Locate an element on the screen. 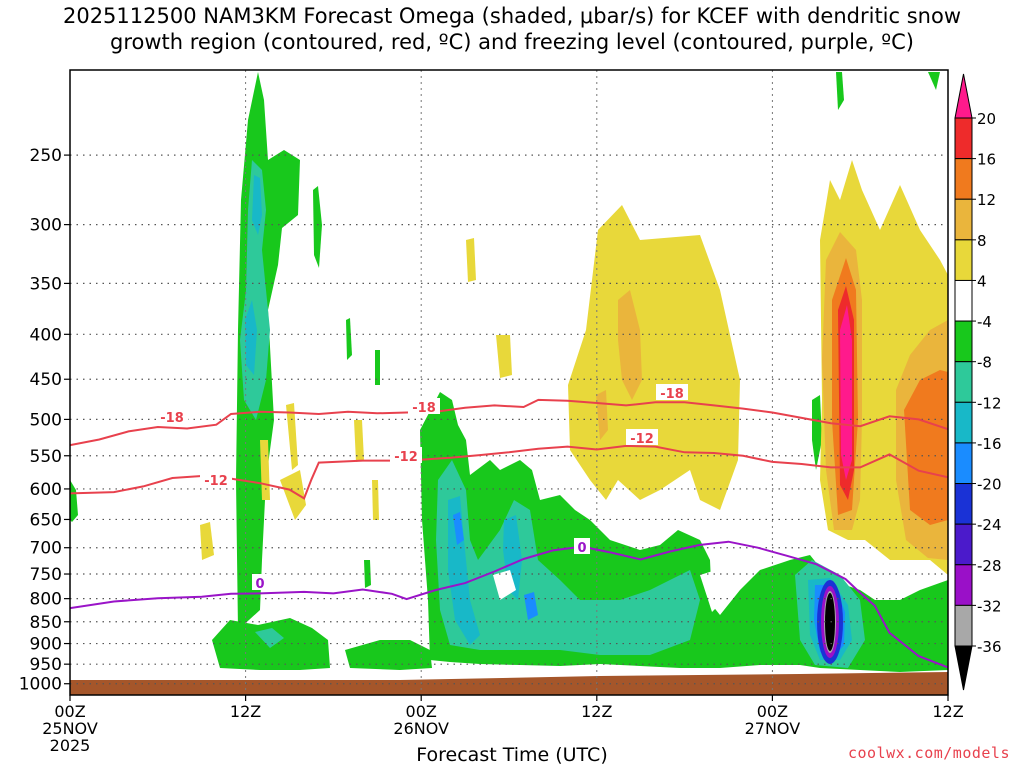 The width and height of the screenshot is (1024, 768). colorbar-label: 20 is located at coordinates (986, 119).